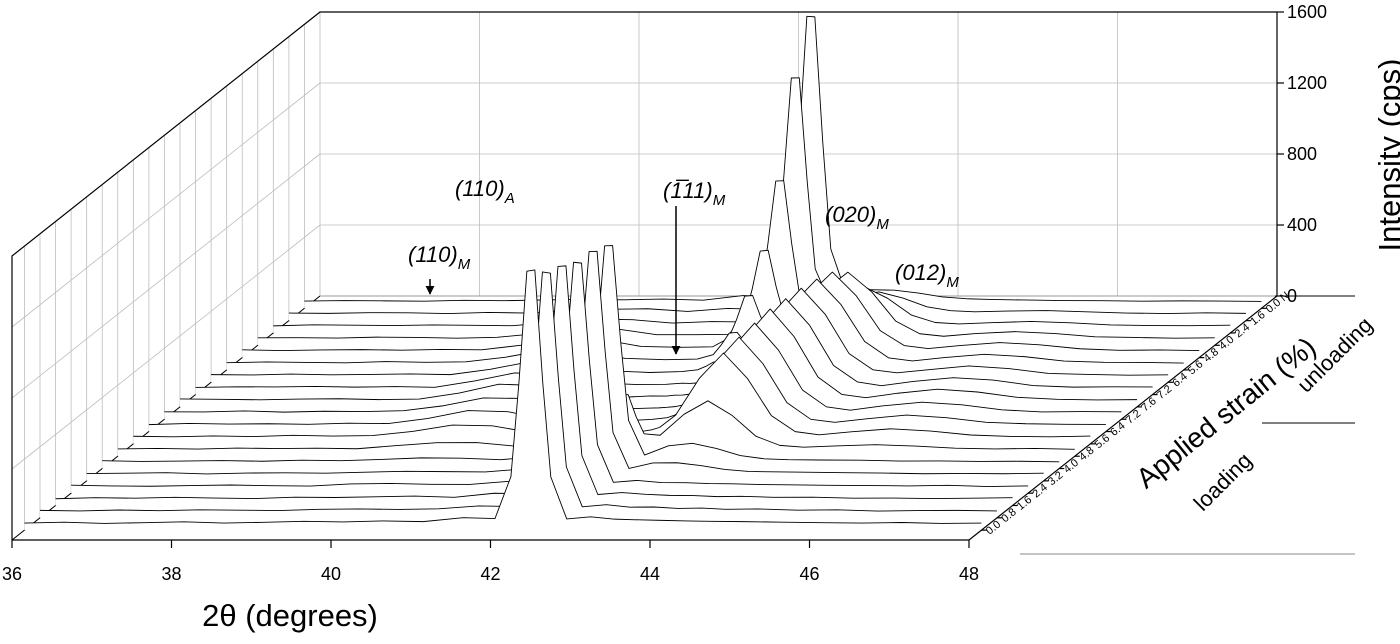 The width and height of the screenshot is (1400, 644). Describe the element at coordinates (509, 198) in the screenshot. I see `peak-label-sub: A` at that location.